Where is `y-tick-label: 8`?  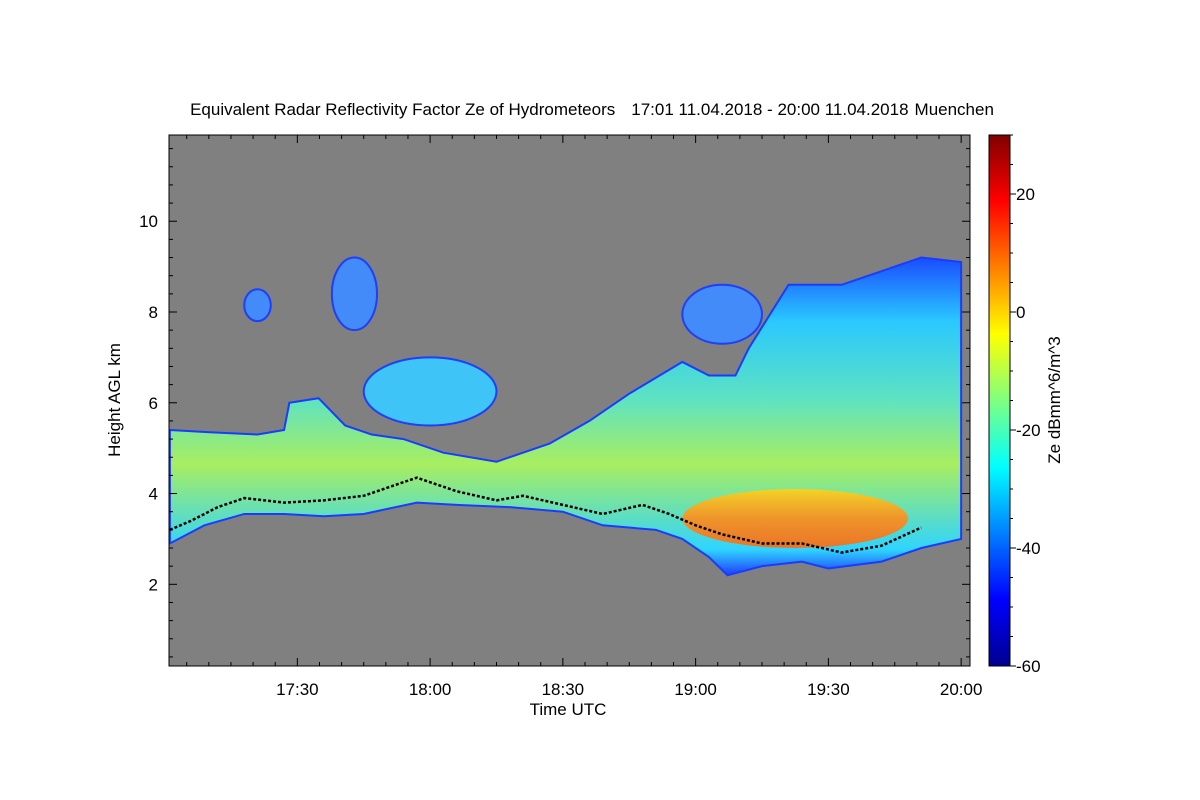
y-tick-label: 8 is located at coordinates (153, 312).